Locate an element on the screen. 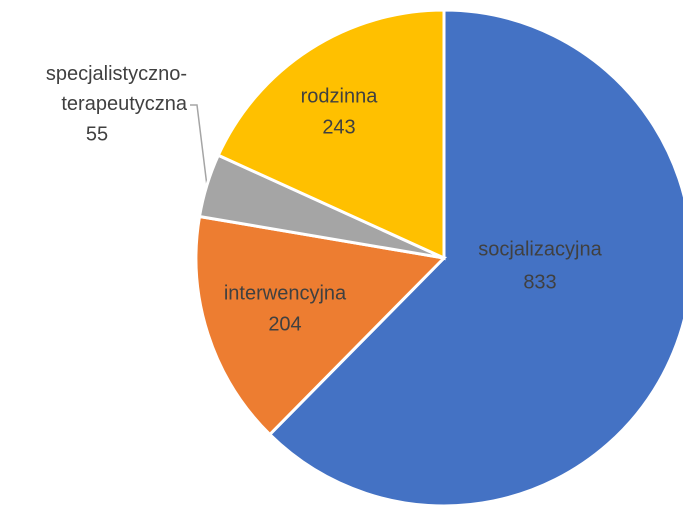 Image resolution: width=683 pixels, height=507 pixels. leader-line is located at coordinates (199, 145).